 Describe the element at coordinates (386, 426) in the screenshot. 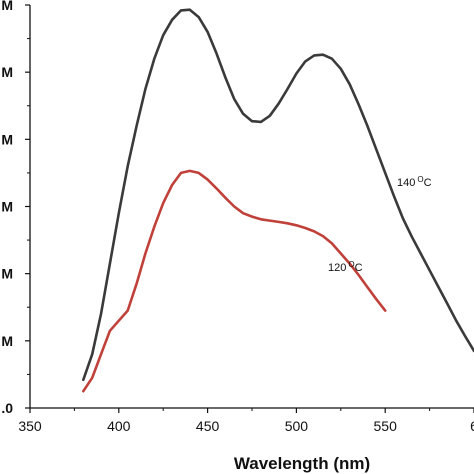

I see `x-tick-label: 550` at that location.